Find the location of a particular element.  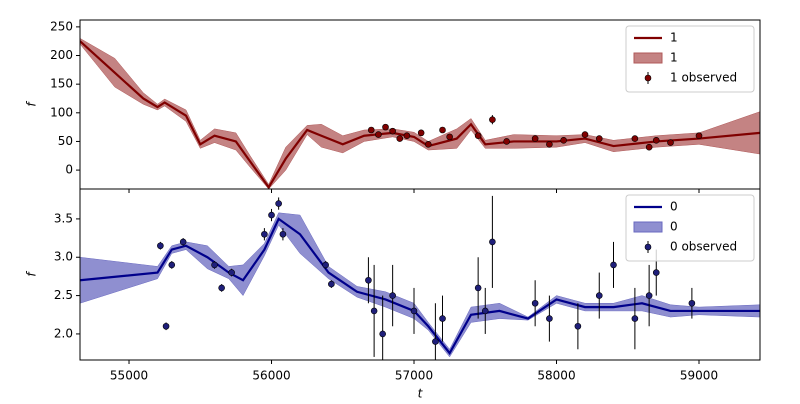

x-tick-label: 56000 is located at coordinates (271, 376).